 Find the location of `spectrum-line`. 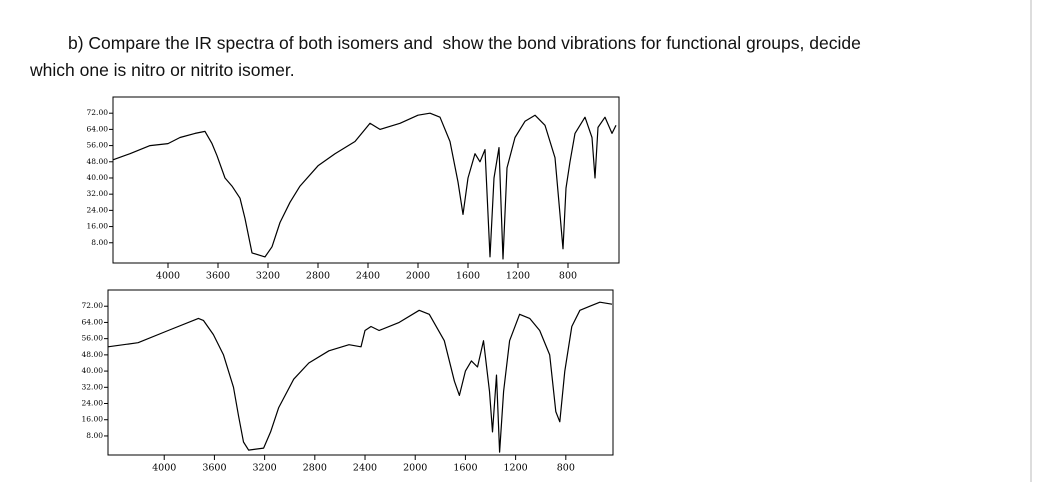

spectrum-line is located at coordinates (364, 186).